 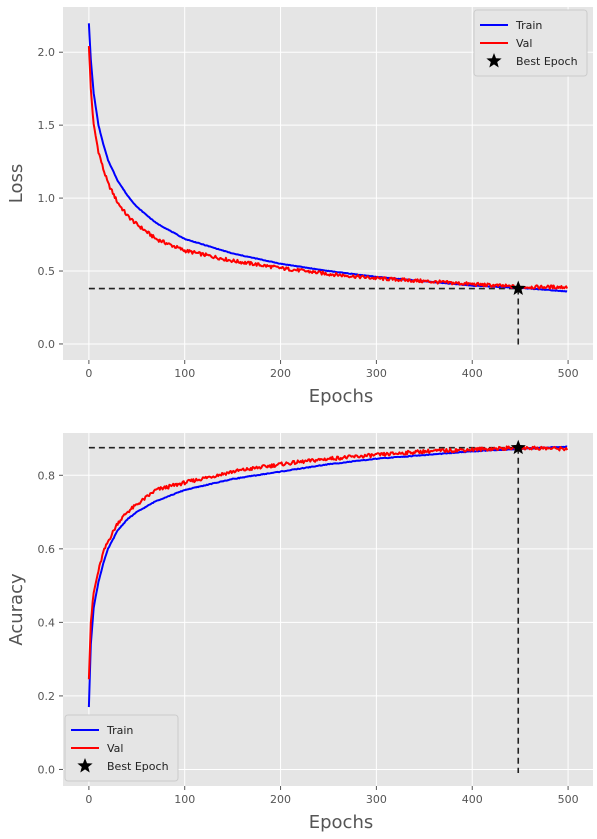 I want to click on y-tick-label: 0.4, so click(x=47, y=622).